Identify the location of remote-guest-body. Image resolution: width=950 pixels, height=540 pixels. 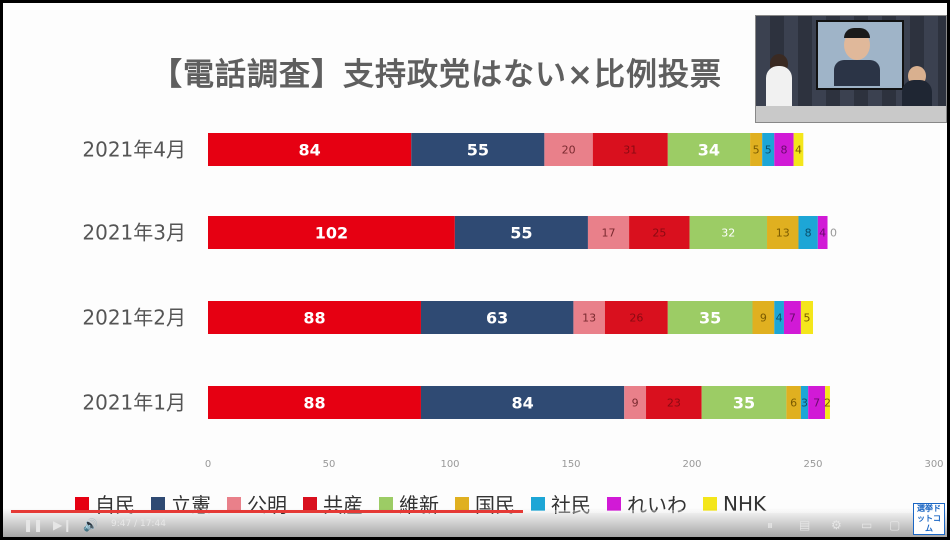
(857, 73).